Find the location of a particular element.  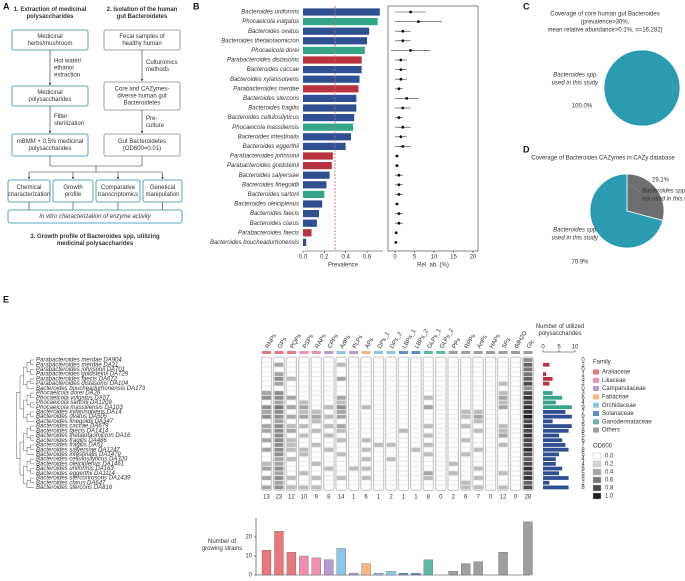

slice-label: Bacteroides spp. is located at coordinates (575, 76).